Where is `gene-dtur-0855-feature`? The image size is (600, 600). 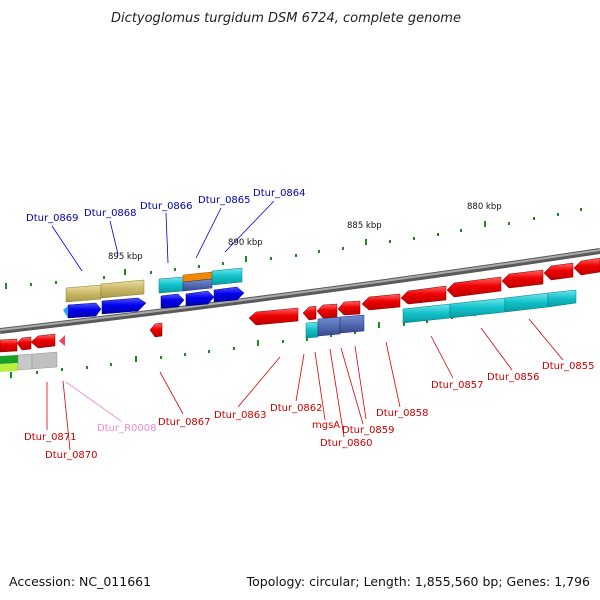 gene-dtur-0855-feature is located at coordinates (550, 285).